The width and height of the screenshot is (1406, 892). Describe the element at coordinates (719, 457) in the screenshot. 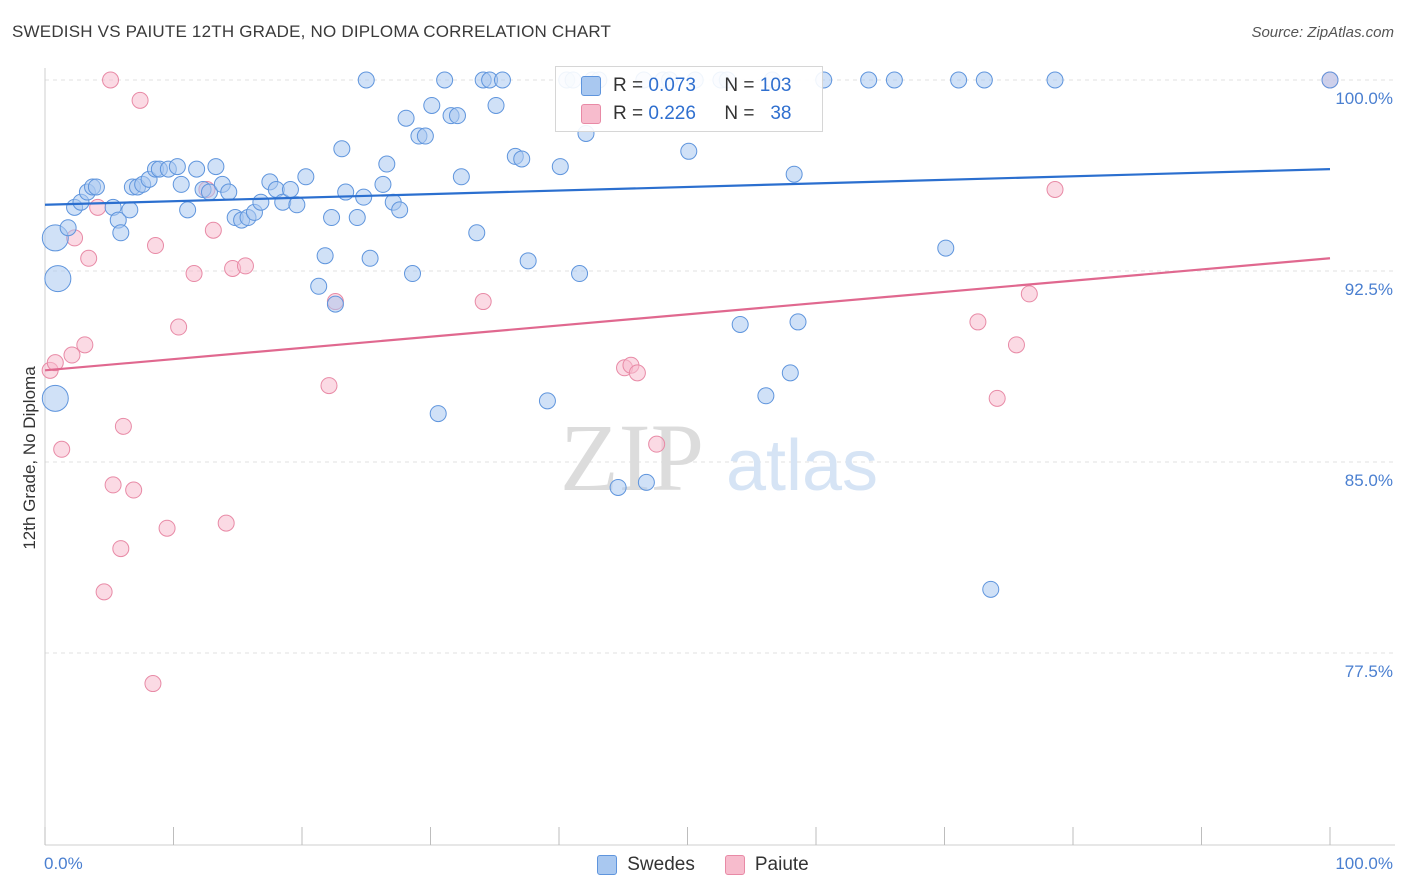

I see `watermark: ZIP atlas` at that location.